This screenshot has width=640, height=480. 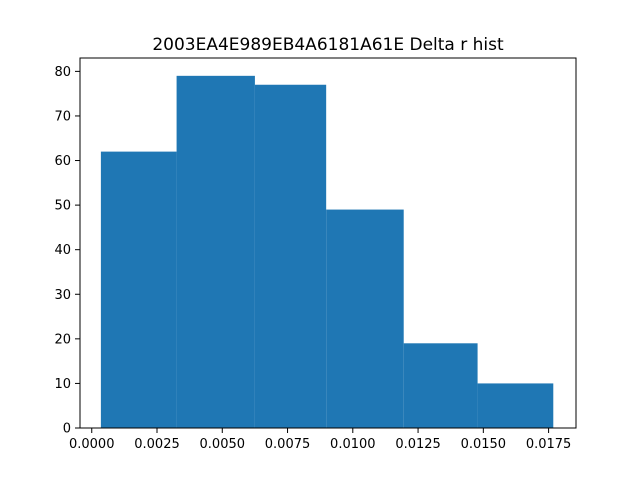 I want to click on y-tick-label: 70, so click(x=62, y=116).